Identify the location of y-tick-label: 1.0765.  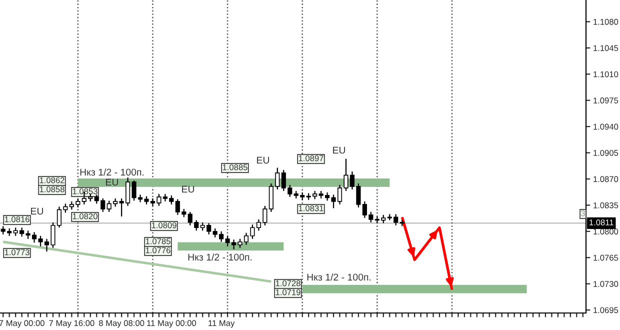
(606, 257).